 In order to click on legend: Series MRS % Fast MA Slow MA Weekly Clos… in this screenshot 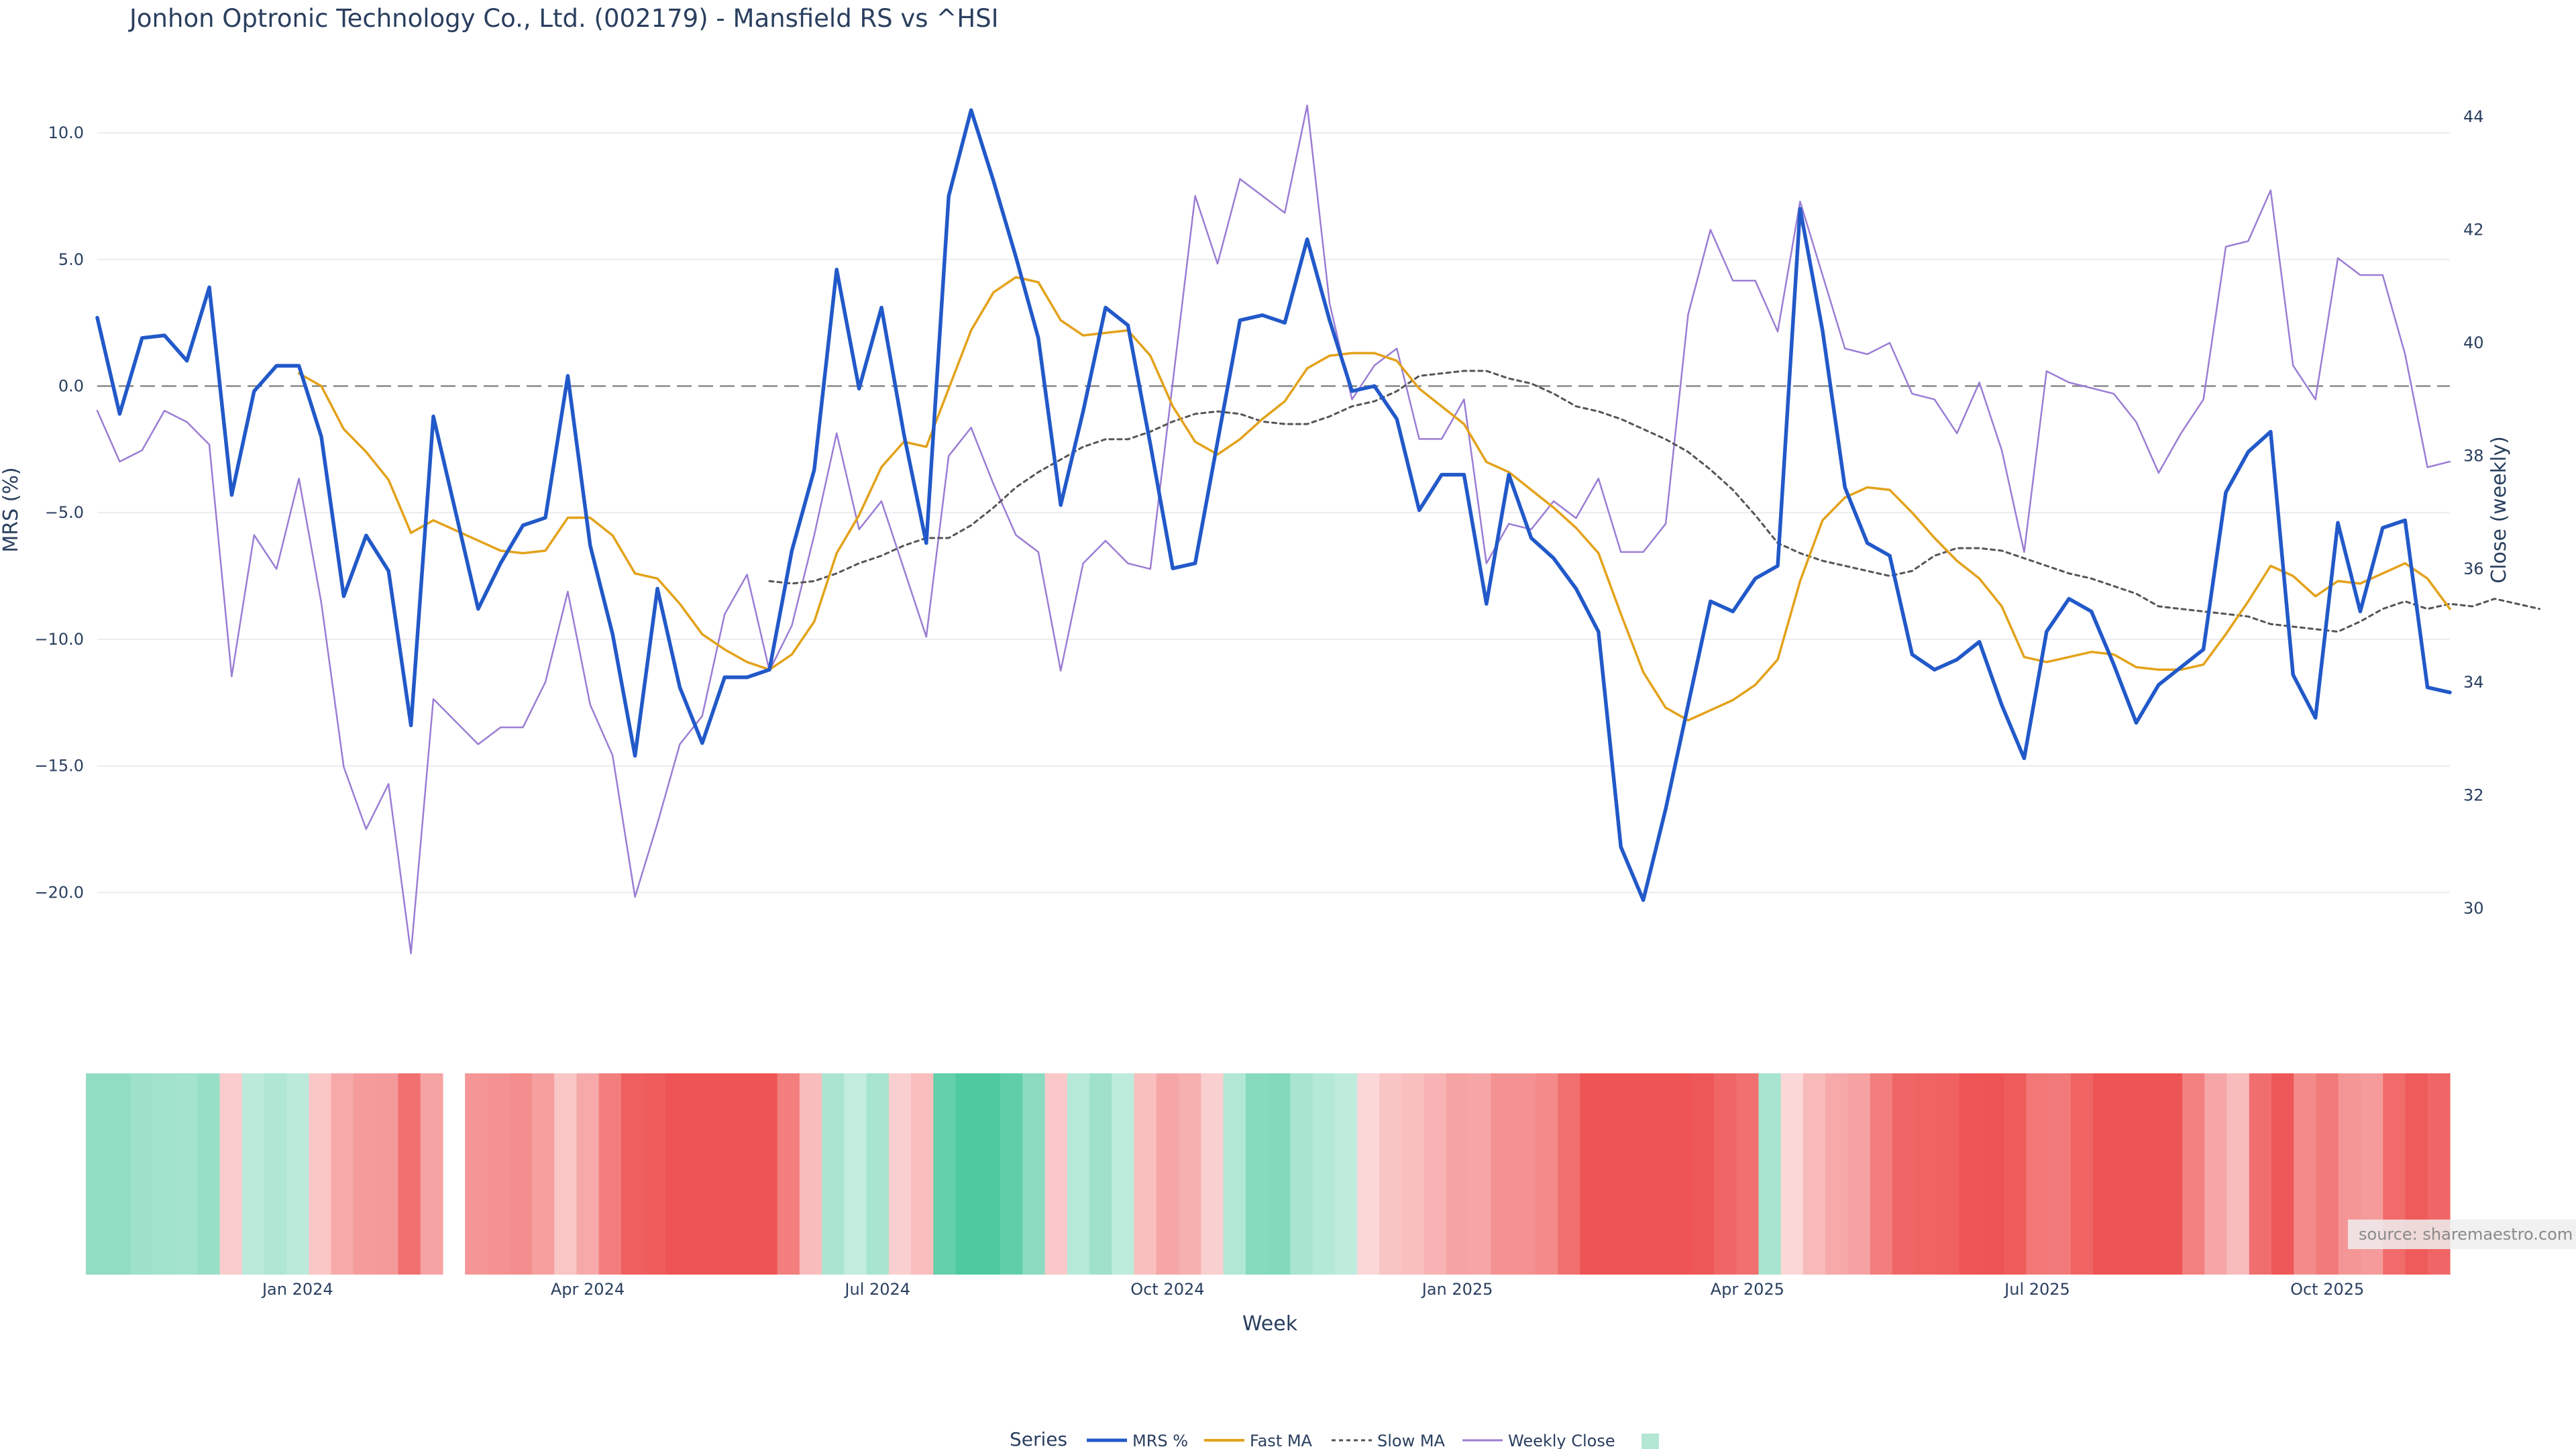, I will do `click(1334, 1438)`.